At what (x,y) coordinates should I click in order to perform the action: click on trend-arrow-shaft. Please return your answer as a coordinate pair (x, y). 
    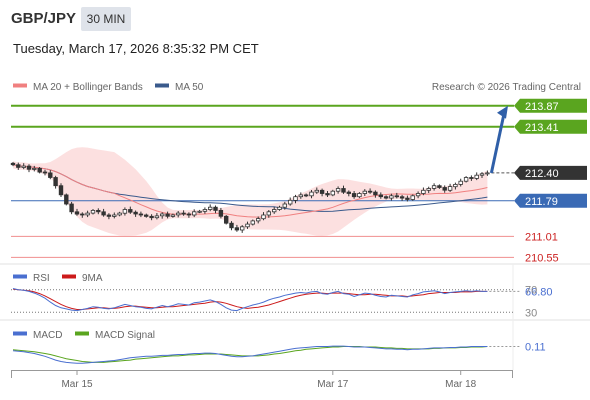
    Looking at the image, I should click on (497, 143).